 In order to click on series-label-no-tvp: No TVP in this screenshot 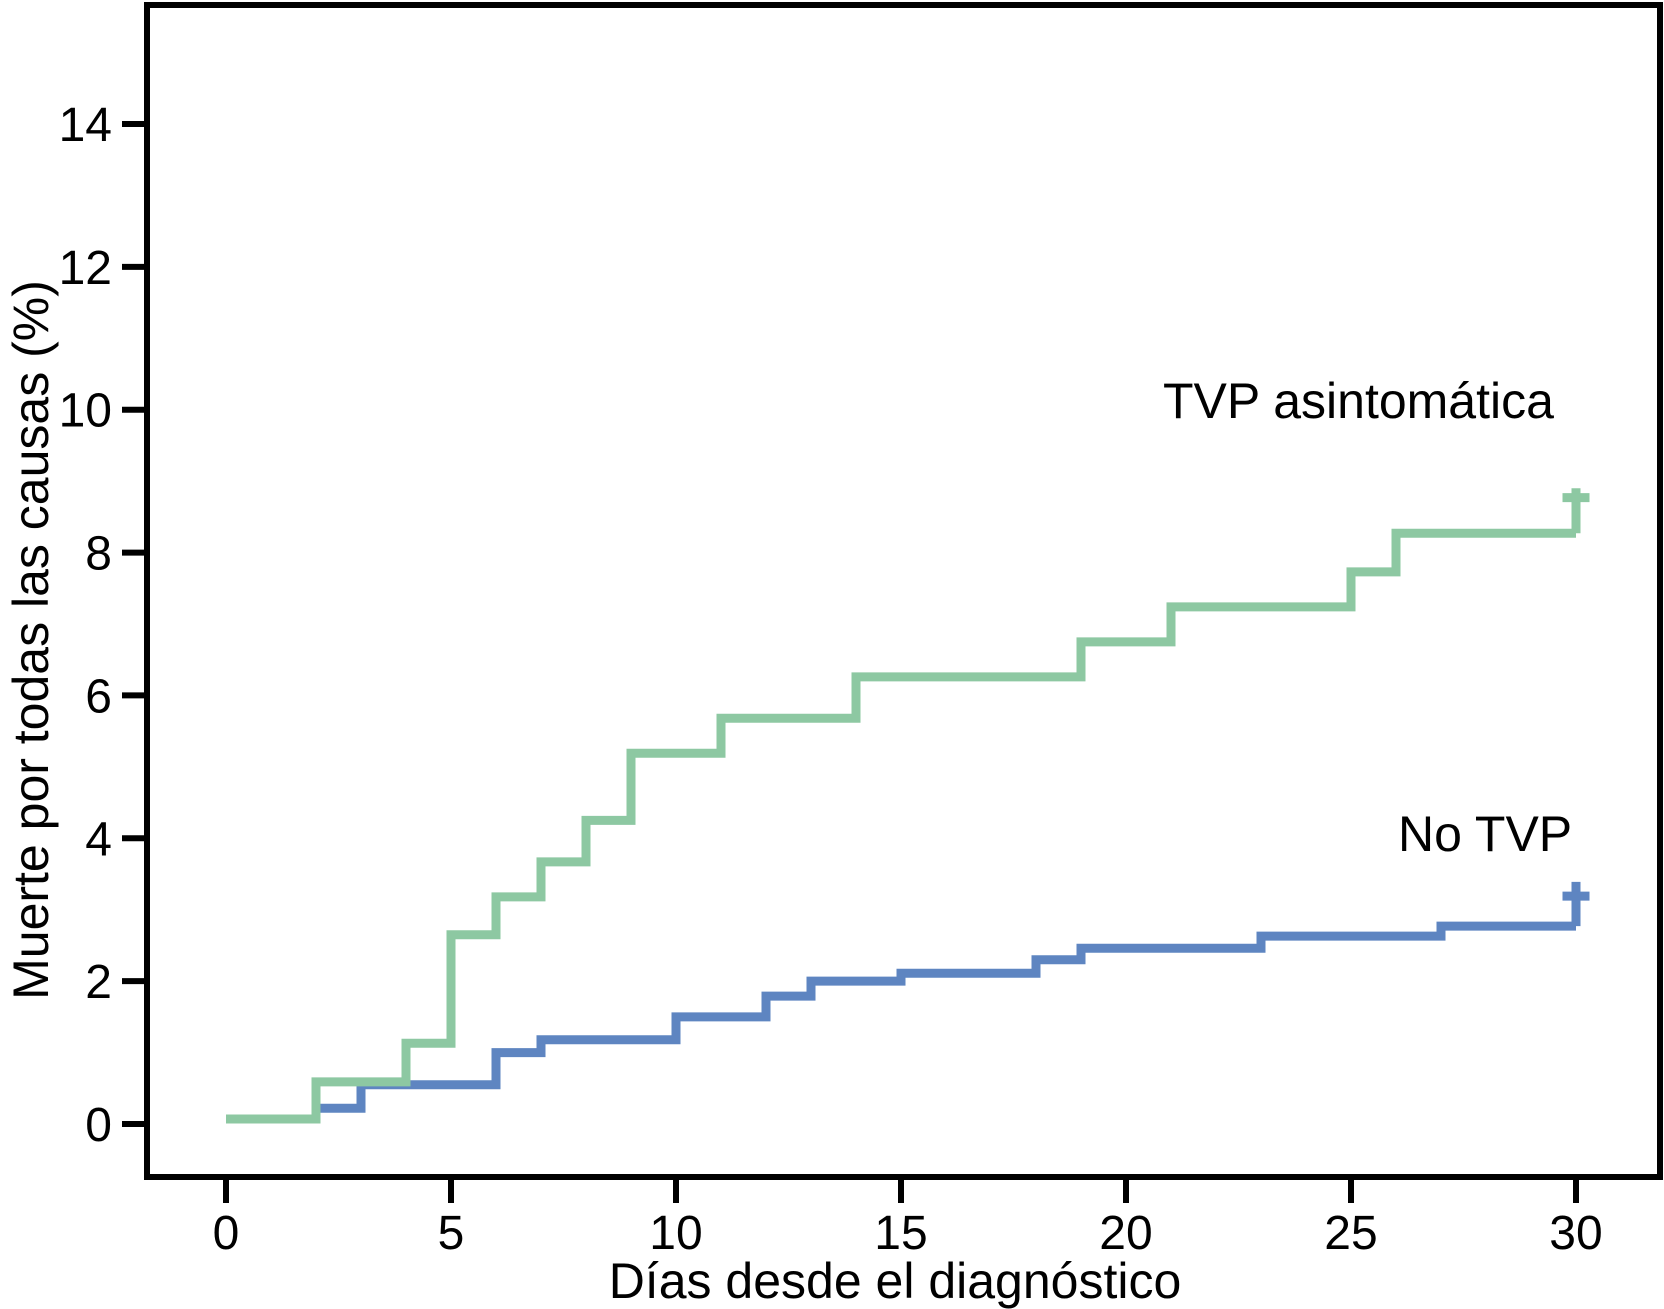, I will do `click(1485, 834)`.